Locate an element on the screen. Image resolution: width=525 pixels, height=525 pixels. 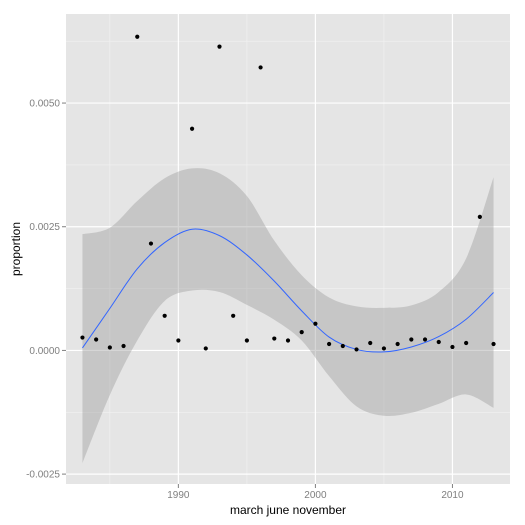
x-axis: 1990 2000 2010 is located at coordinates (315, 492).